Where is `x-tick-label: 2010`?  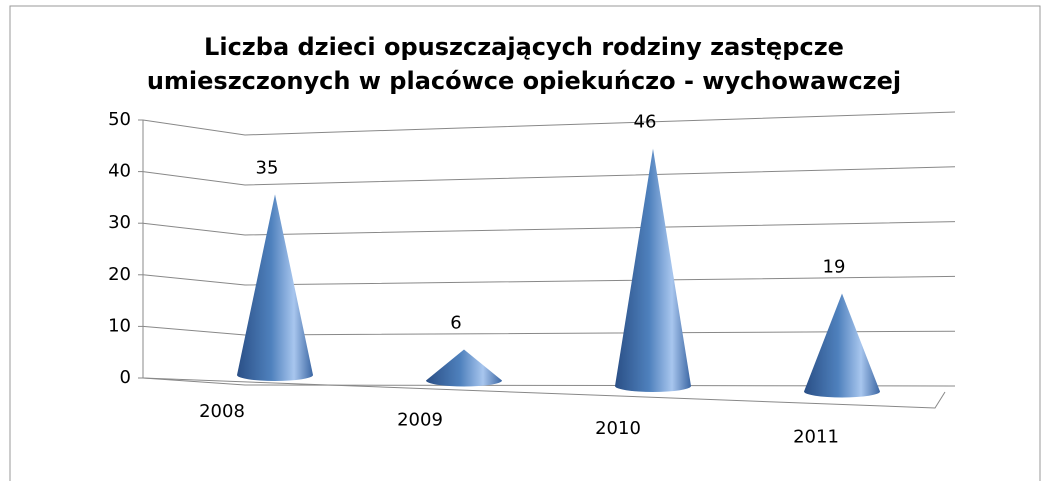
x-tick-label: 2010 is located at coordinates (618, 428).